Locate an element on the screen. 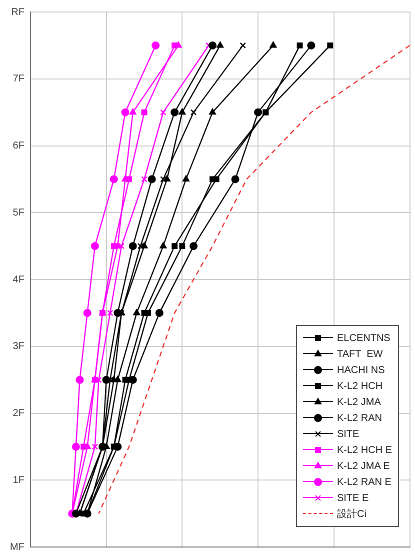 This screenshot has width=415, height=559. y-tick-label: 4F is located at coordinates (18, 280).